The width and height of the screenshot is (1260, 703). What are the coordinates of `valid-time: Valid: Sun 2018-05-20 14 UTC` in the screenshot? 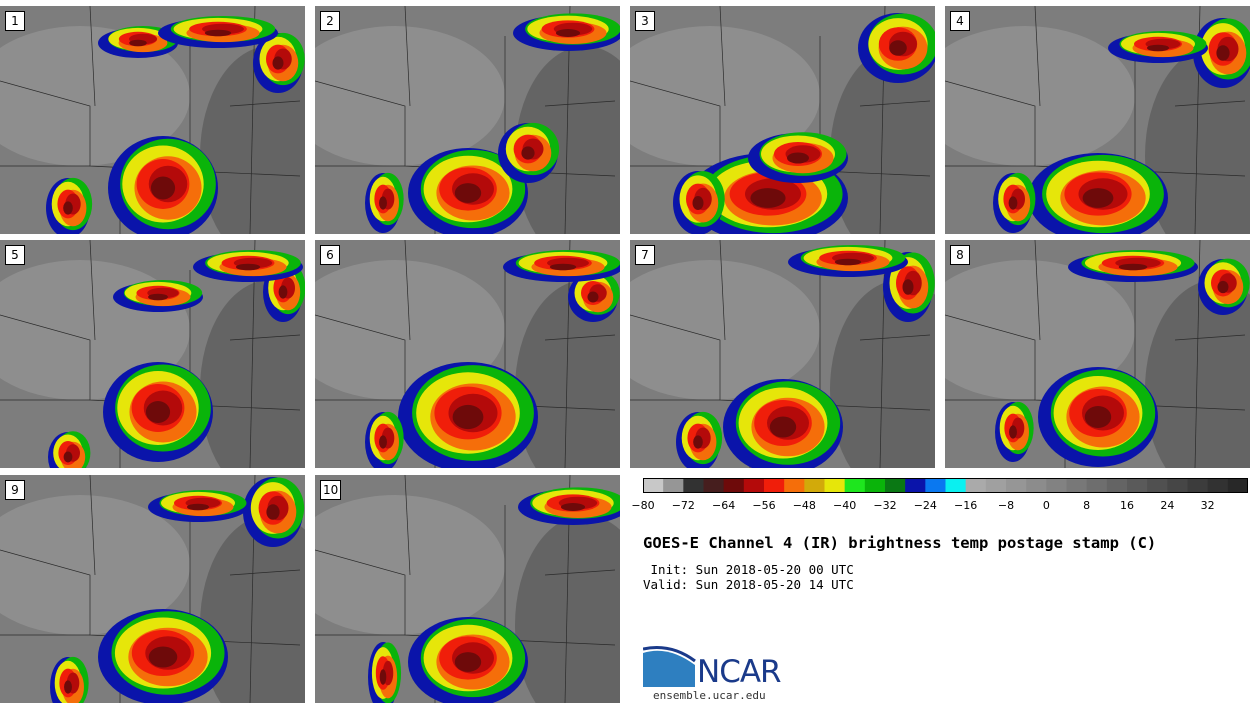 It's located at (748, 584).